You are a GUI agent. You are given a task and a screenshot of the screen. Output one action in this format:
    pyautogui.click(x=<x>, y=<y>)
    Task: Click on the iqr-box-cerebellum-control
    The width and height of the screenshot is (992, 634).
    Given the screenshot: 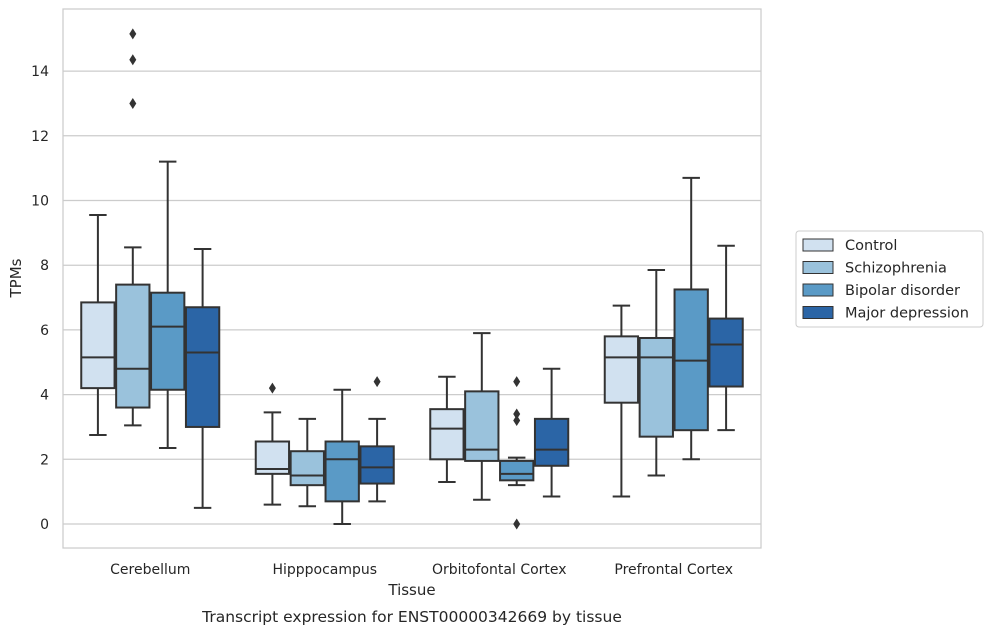 What is the action you would take?
    pyautogui.click(x=98, y=345)
    